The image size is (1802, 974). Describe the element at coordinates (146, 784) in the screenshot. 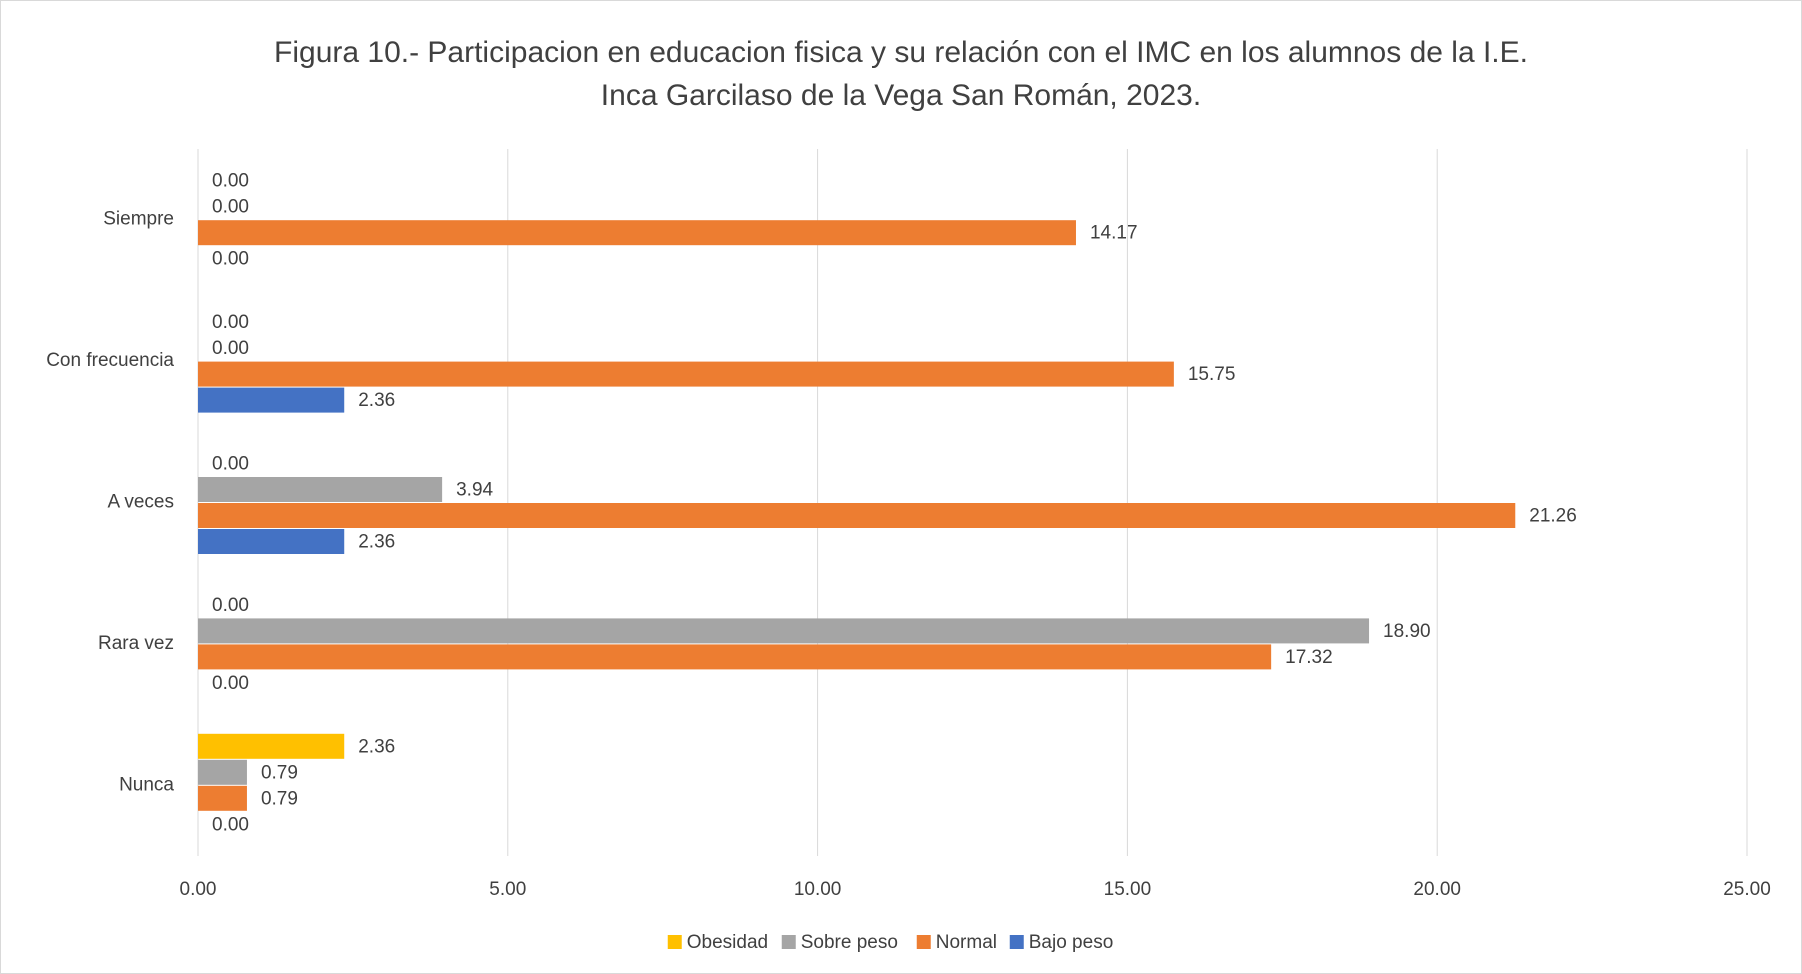

I see `y-tick-label: Nunca` at that location.